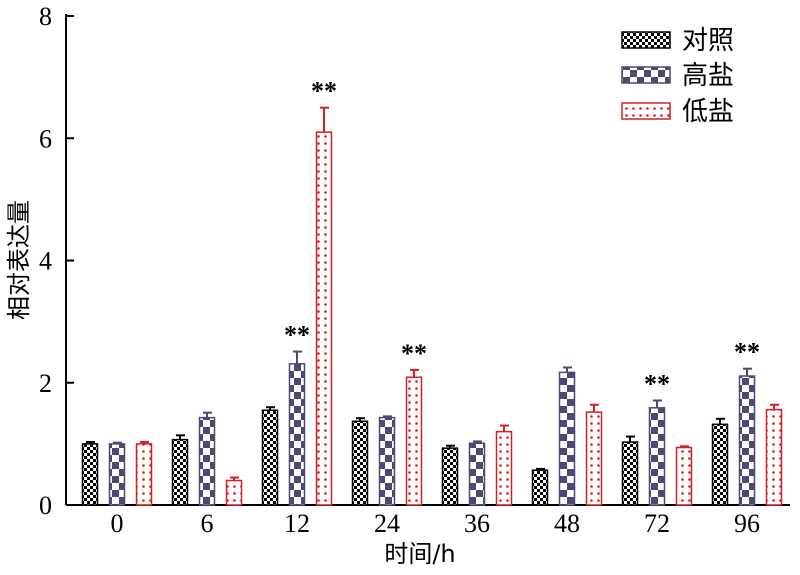 The width and height of the screenshot is (800, 575). Describe the element at coordinates (646, 111) in the screenshot. I see `legend-swatch-低盐` at that location.